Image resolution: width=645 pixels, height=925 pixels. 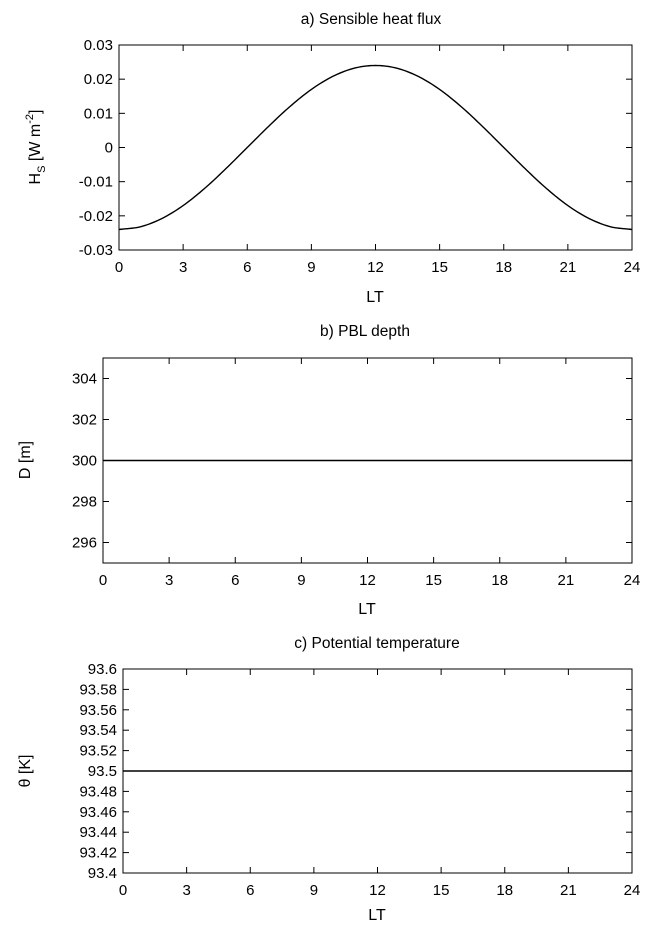 I want to click on panel-a-xtick-label: 24, so click(x=632, y=267).